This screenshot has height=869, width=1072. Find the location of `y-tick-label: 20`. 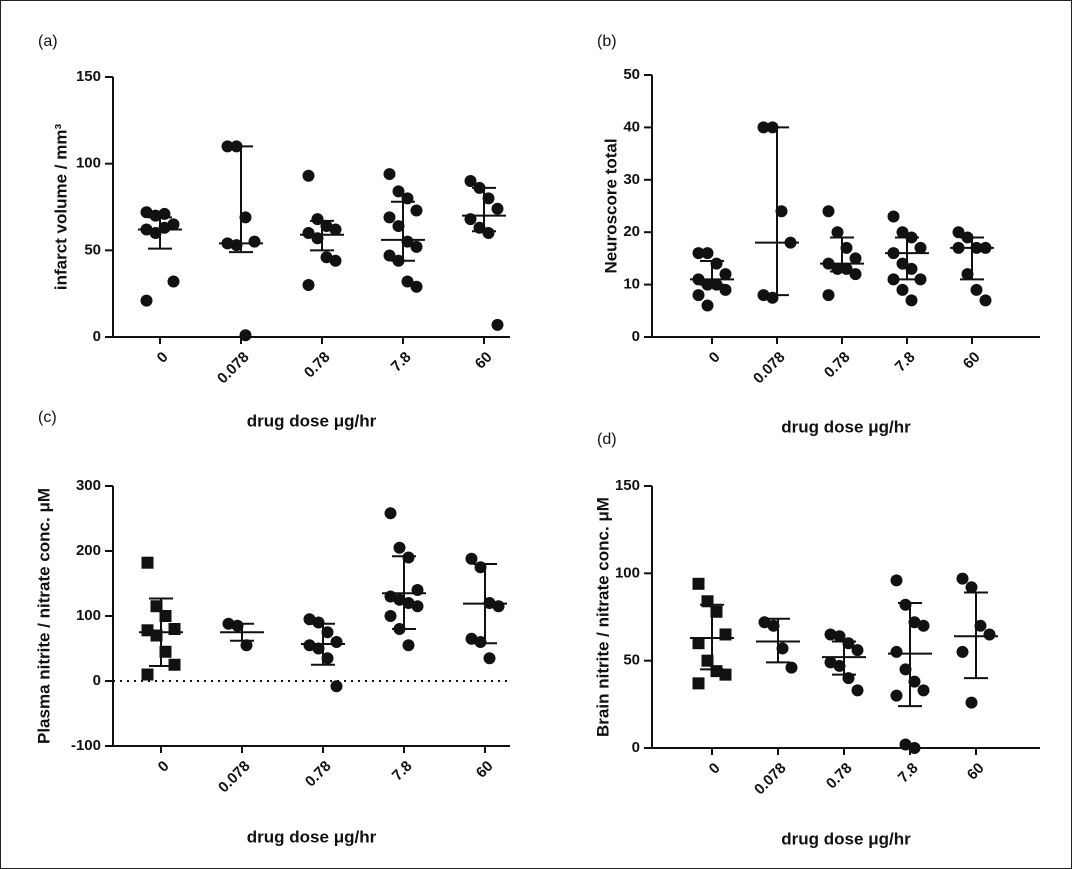

y-tick-label: 20 is located at coordinates (631, 231).